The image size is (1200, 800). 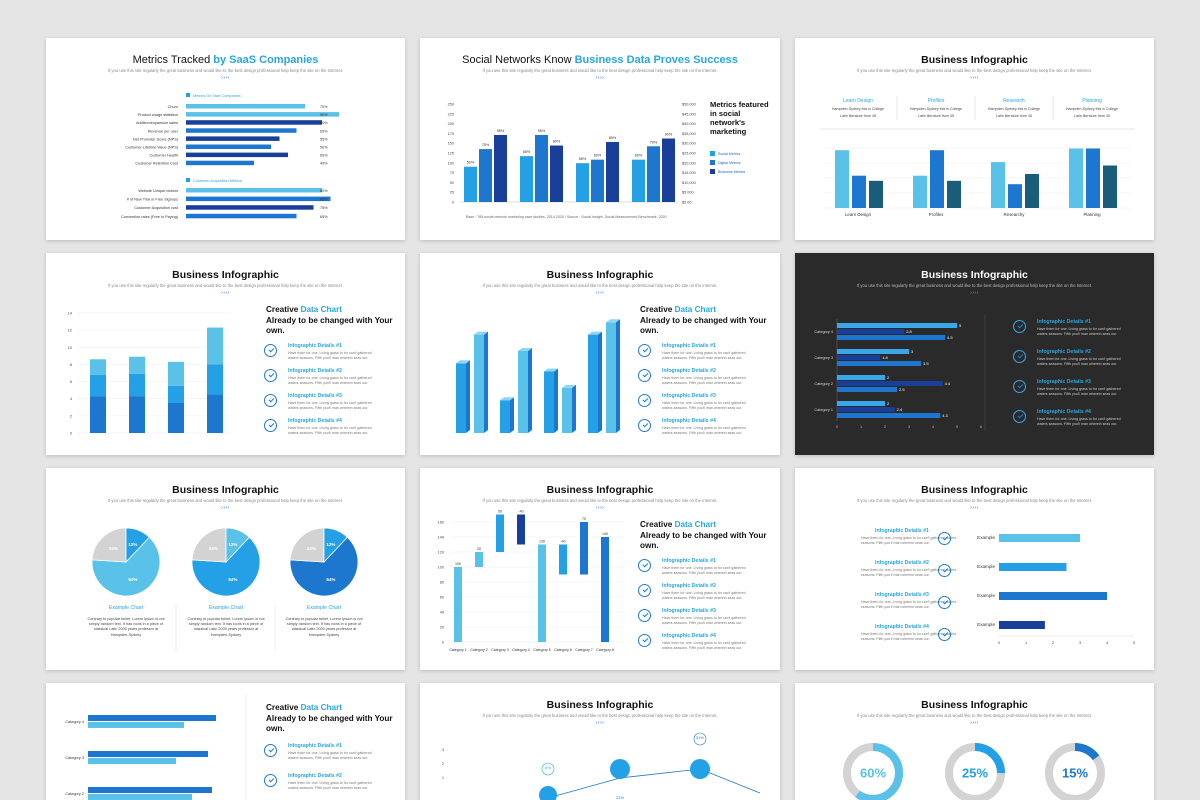 I want to click on section-title: Metrics On Start Companies, so click(x=217, y=96).